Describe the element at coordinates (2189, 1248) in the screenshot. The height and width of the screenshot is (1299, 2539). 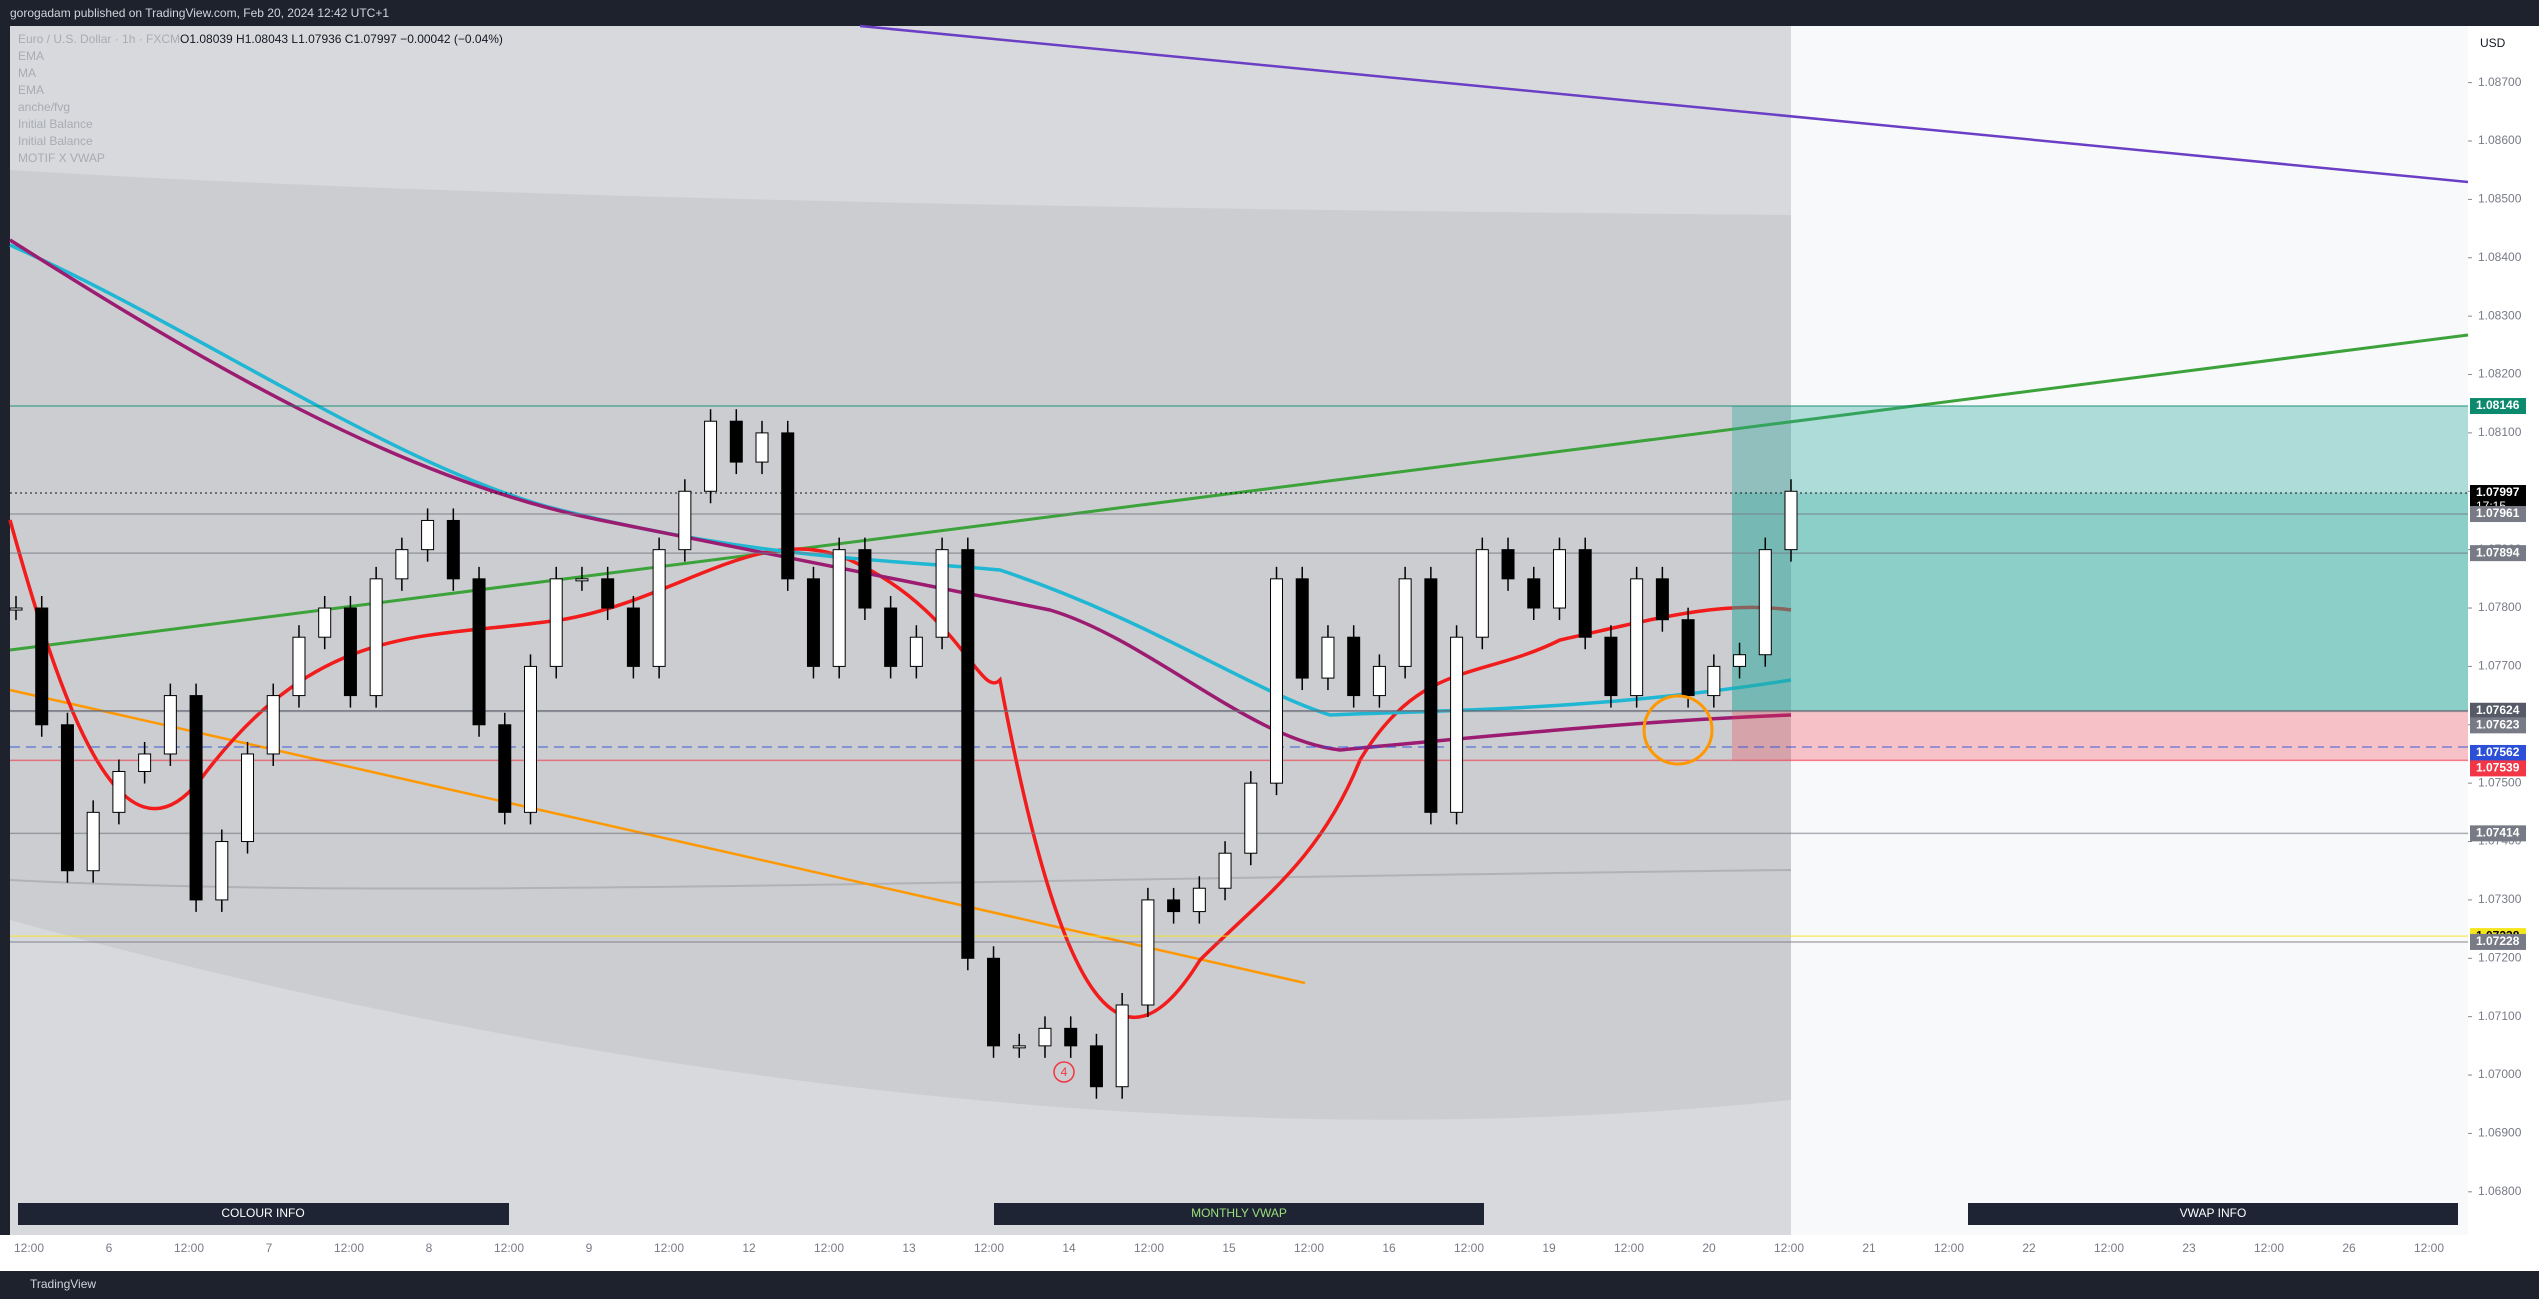
I see `x-tick-label: 23` at that location.